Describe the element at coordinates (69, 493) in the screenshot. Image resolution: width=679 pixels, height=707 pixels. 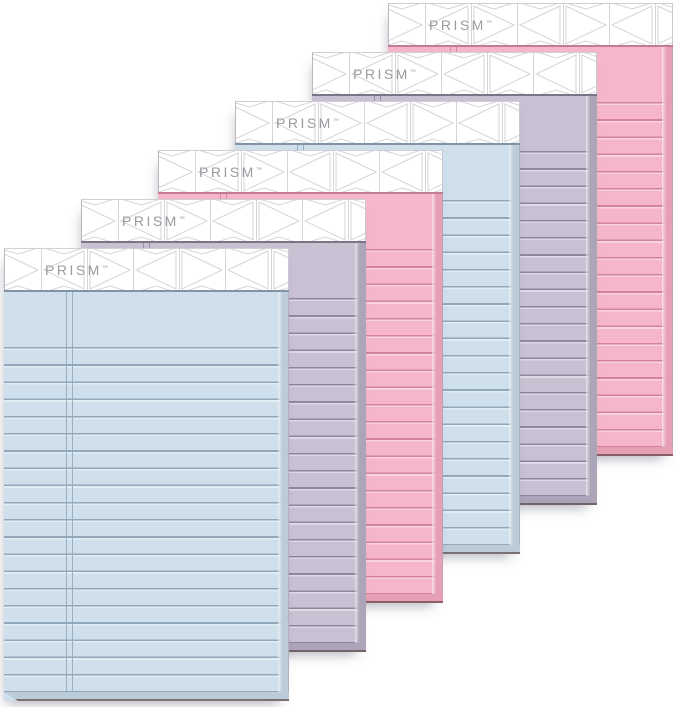
I see `margin-line` at that location.